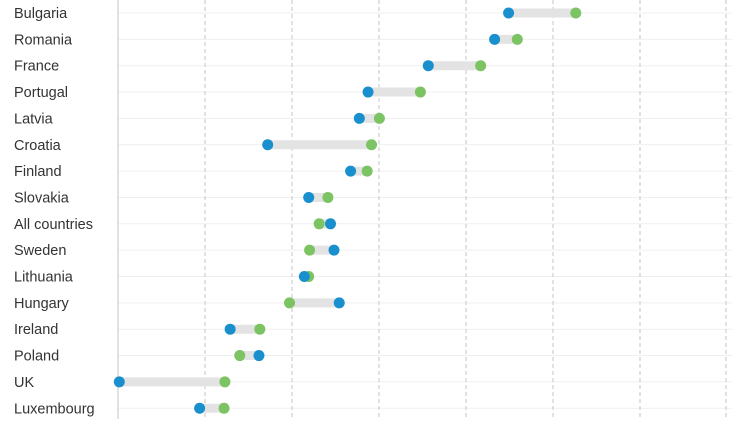 This screenshot has height=424, width=746. What do you see at coordinates (42, 304) in the screenshot?
I see `category-label: Hungary` at bounding box center [42, 304].